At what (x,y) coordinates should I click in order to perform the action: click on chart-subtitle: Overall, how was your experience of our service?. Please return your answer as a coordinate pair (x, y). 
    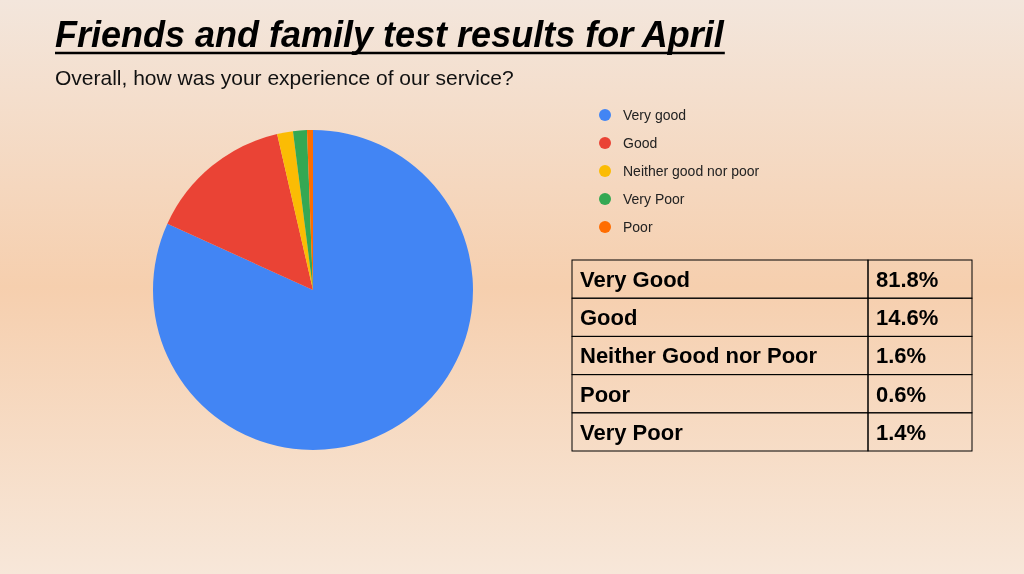
    Looking at the image, I should click on (284, 77).